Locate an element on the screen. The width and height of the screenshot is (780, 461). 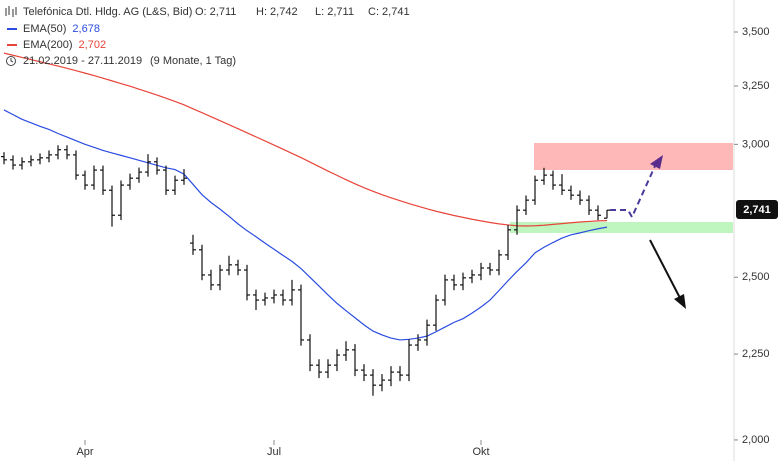
annotations is located at coordinates (648, 232).